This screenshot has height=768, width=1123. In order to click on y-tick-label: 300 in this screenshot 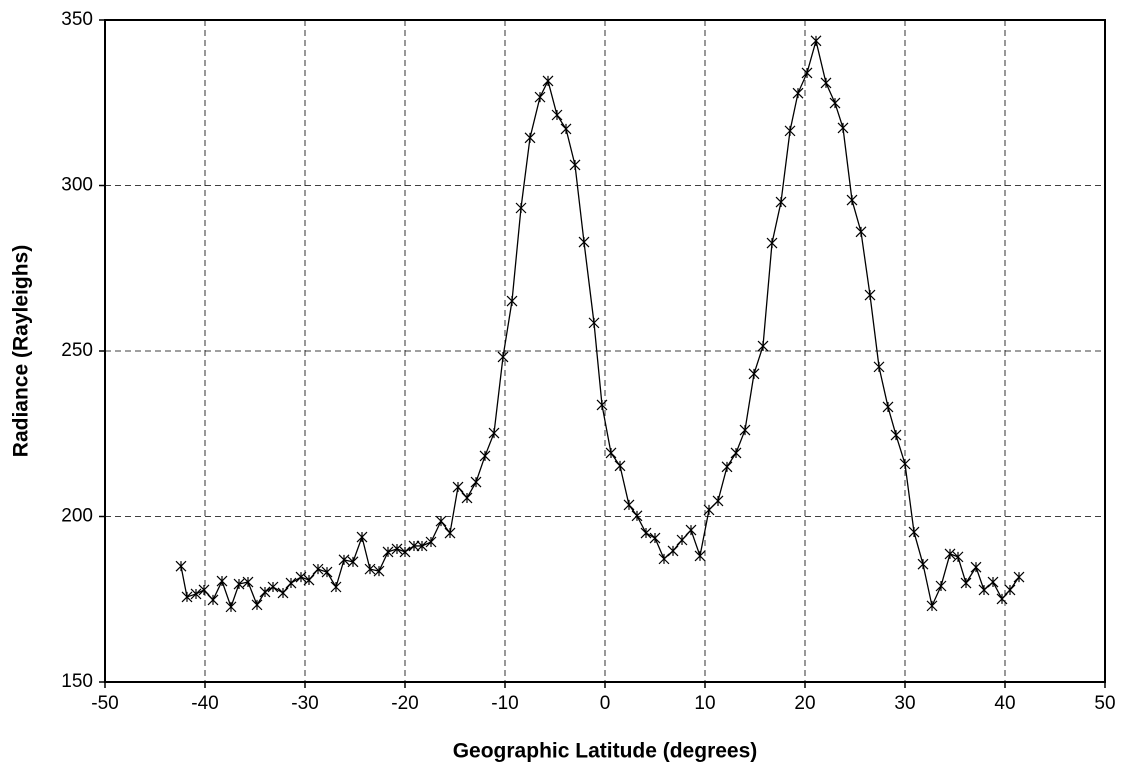, I will do `click(77, 185)`.